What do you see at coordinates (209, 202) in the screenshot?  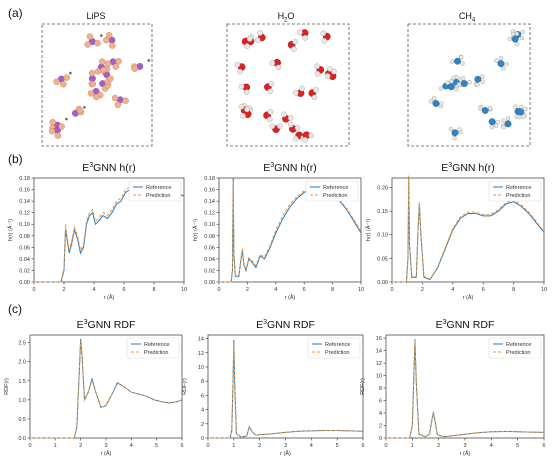 I see `y-tick-label: 0.14` at bounding box center [209, 202].